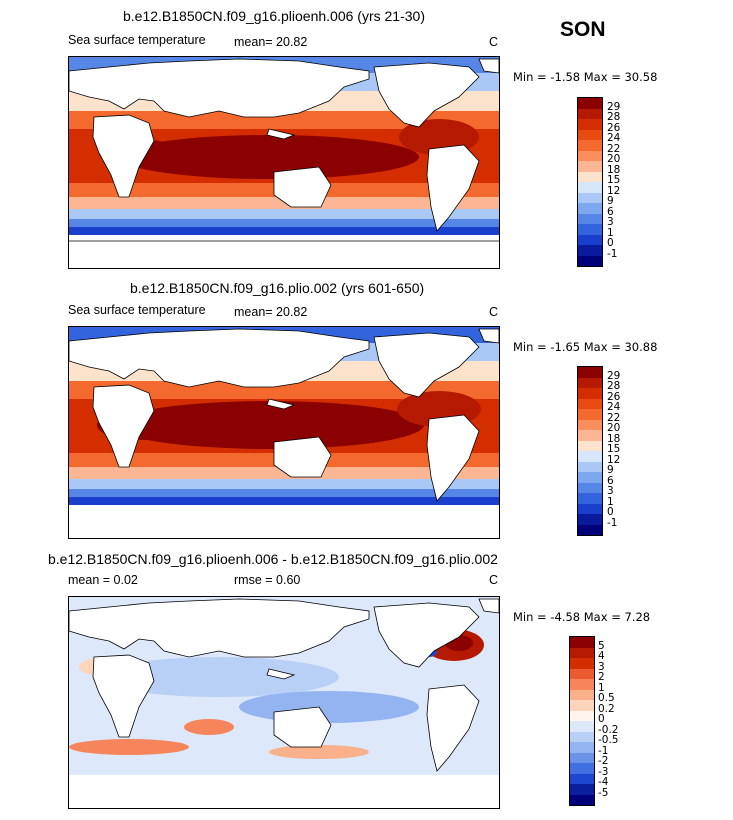 The image size is (733, 820). I want to click on colorbar-level-label: 9, so click(610, 201).